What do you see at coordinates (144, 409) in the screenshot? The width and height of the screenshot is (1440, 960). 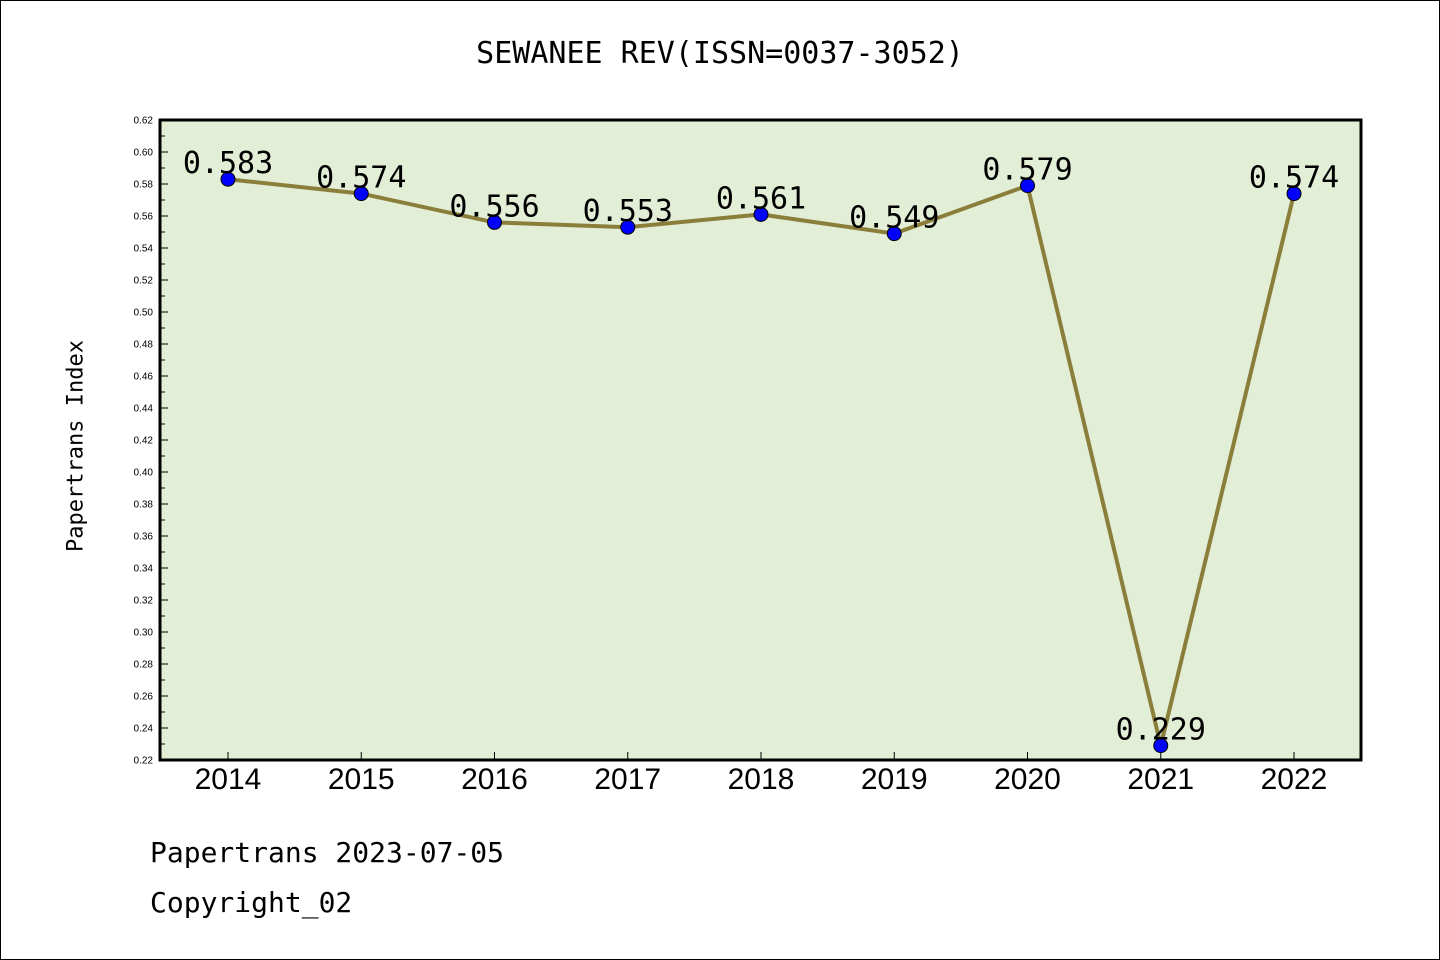 I see `y-tick-label: 0.44` at bounding box center [144, 409].